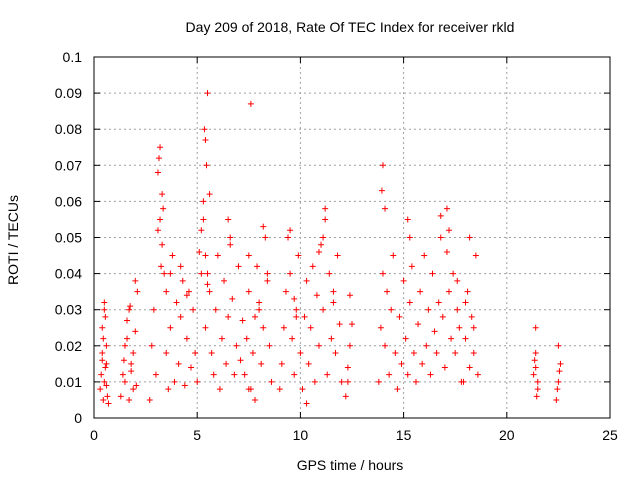 This screenshot has height=480, width=640. I want to click on y-tick-label: 0.02, so click(68, 346).